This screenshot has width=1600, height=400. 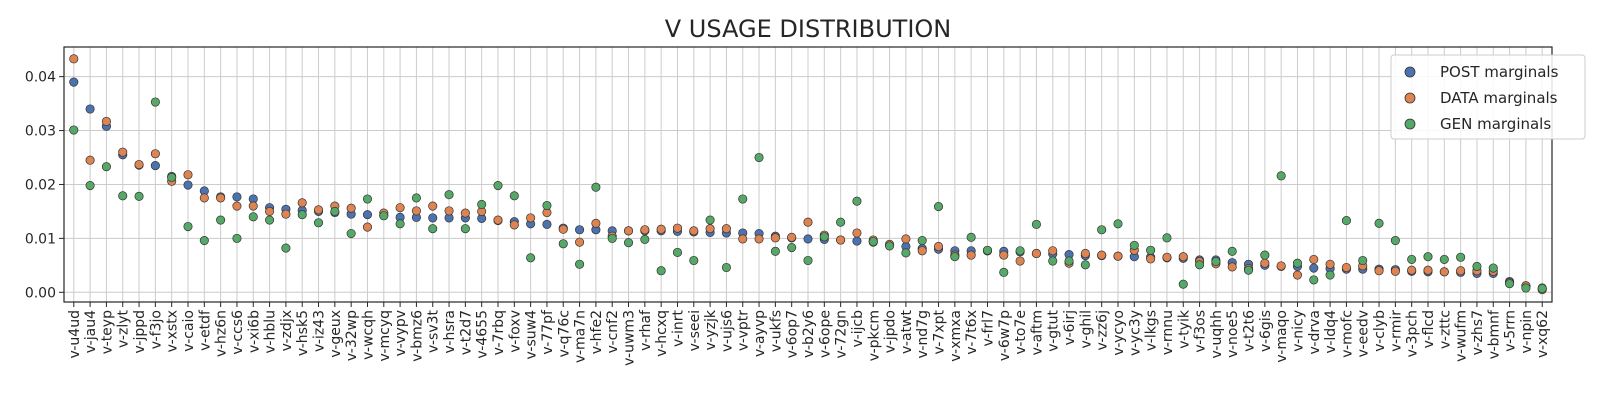 What do you see at coordinates (1410, 72) in the screenshot?
I see `legend-marker-post` at bounding box center [1410, 72].